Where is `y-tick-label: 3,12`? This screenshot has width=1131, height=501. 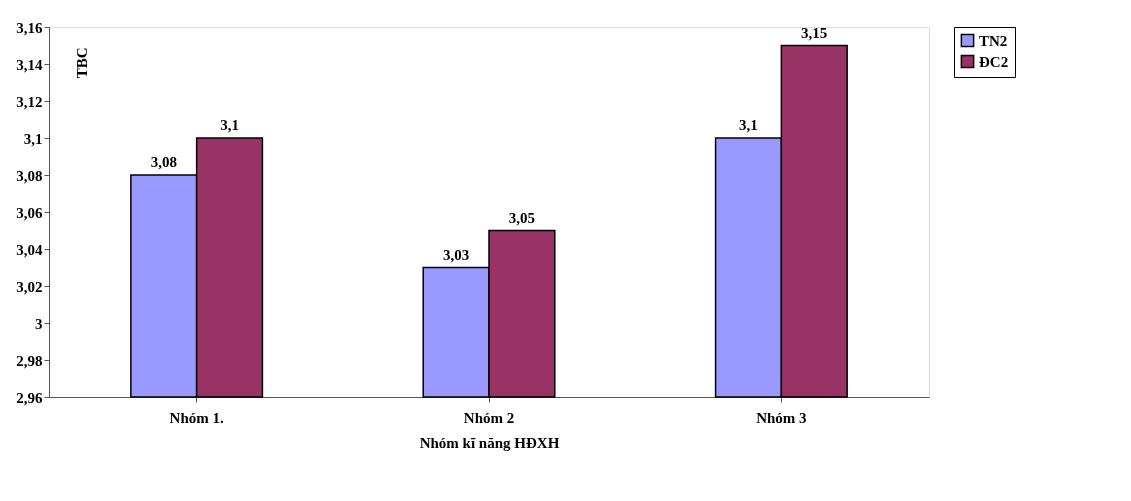 y-tick-label: 3,12 is located at coordinates (29, 101).